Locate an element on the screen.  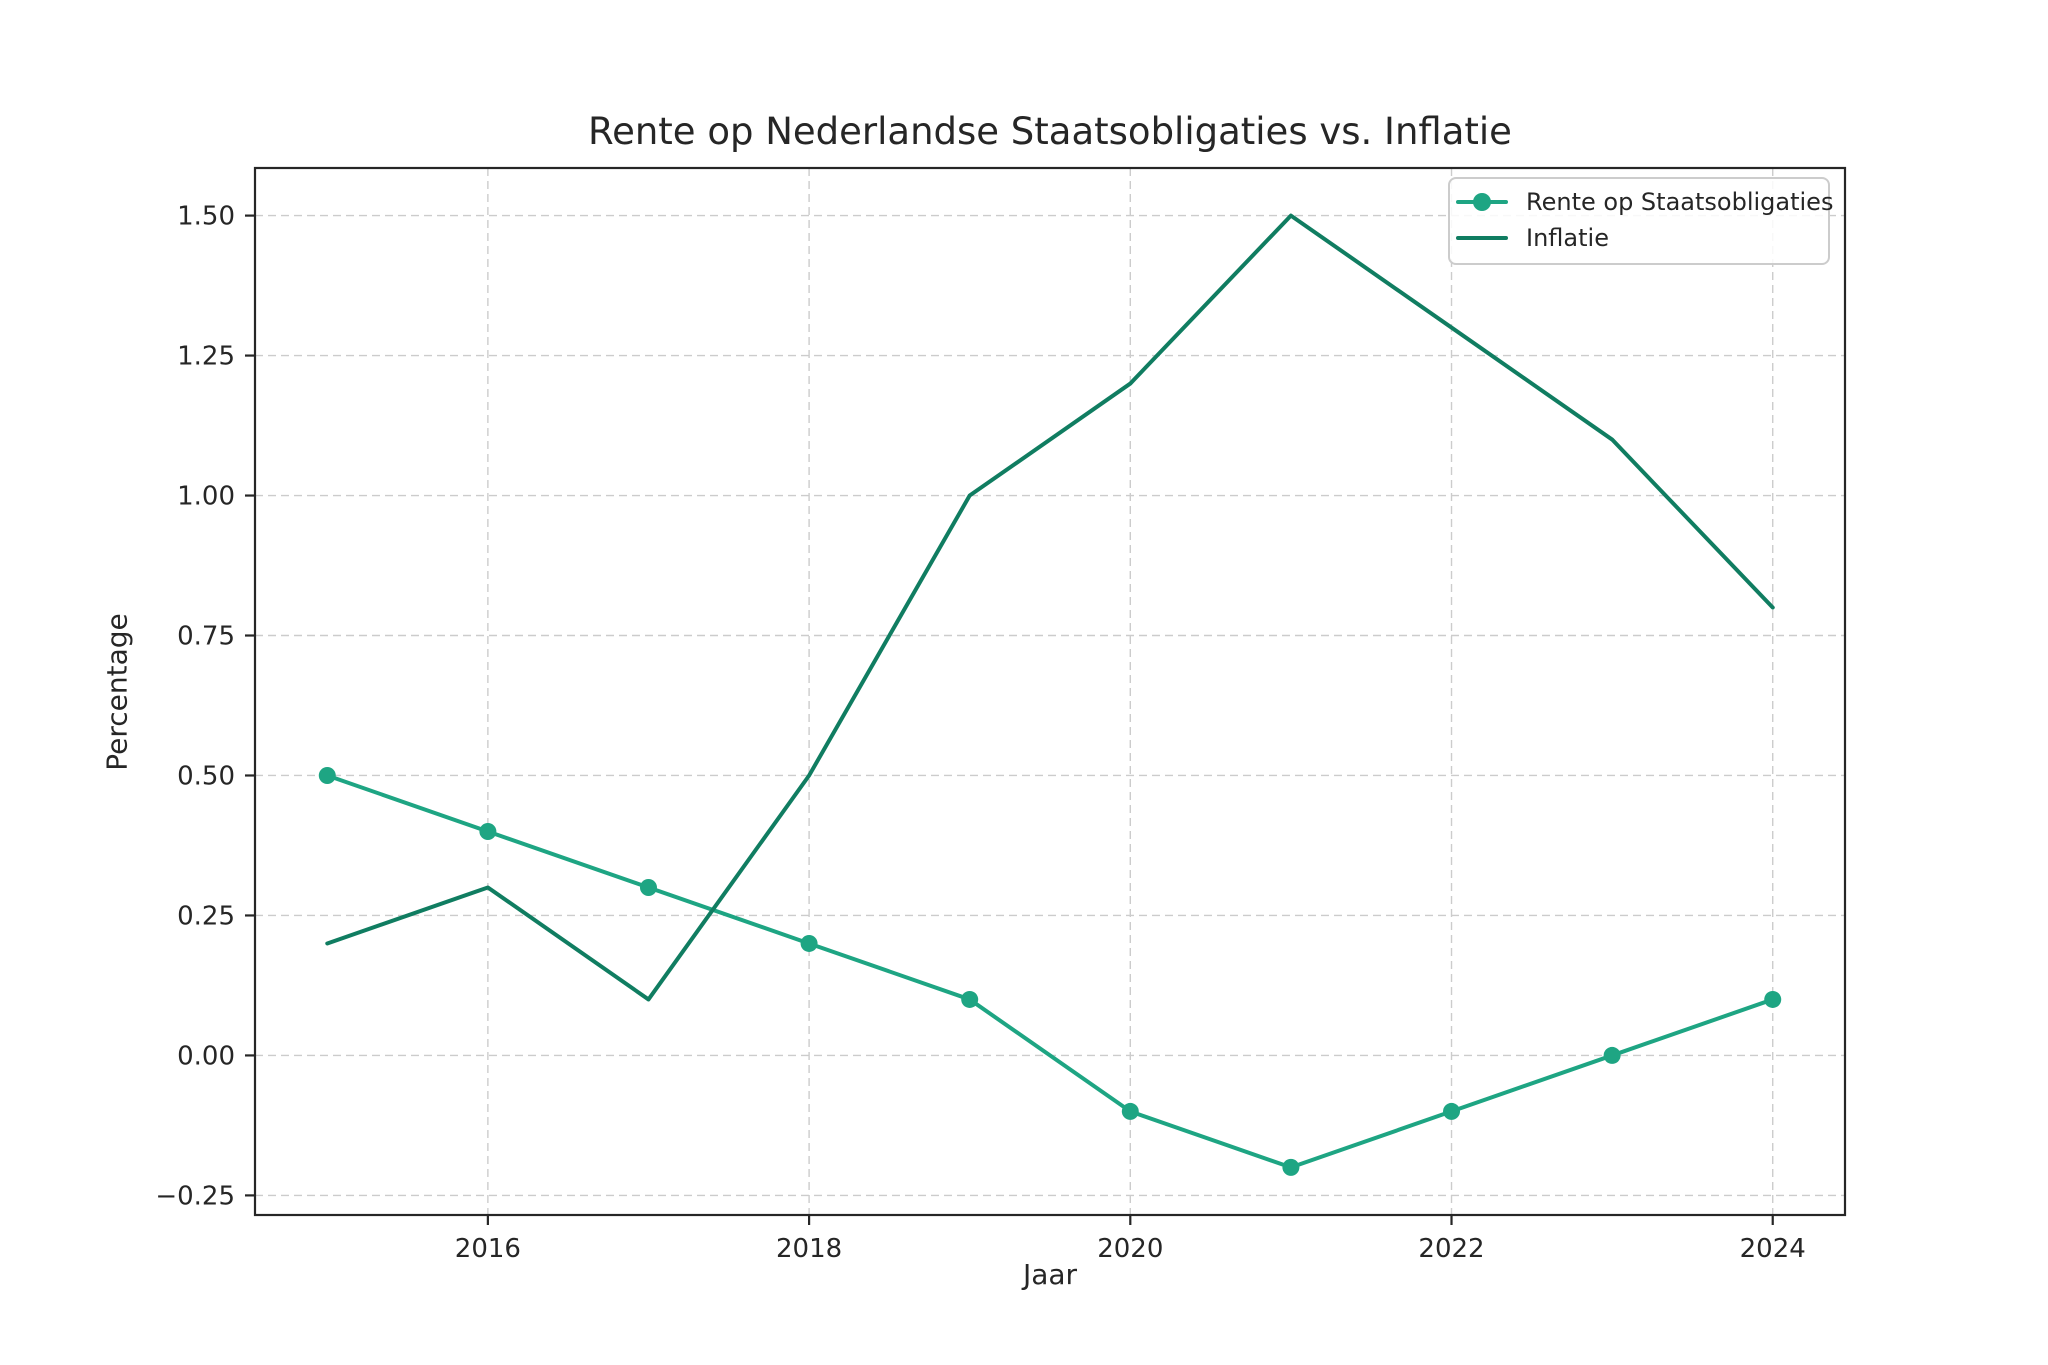
legend-label-rente: Rente op Staatsobligaties is located at coordinates (1680, 202).